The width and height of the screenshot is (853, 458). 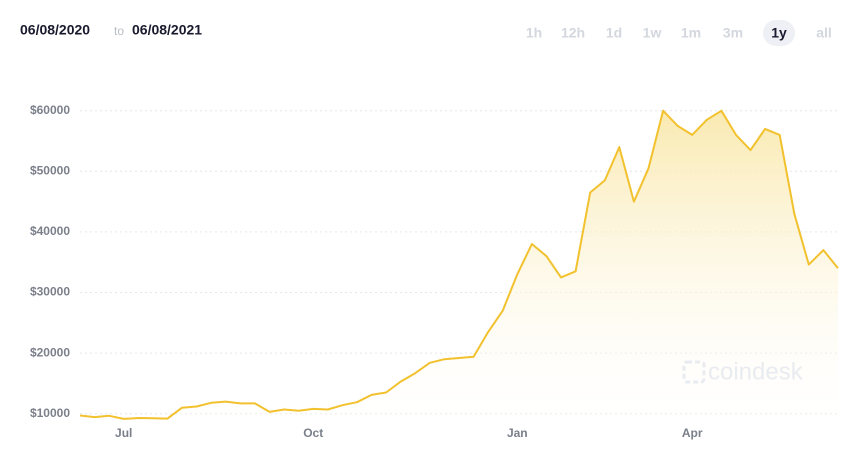 I want to click on y-tick-label: $20000, so click(x=50, y=352).